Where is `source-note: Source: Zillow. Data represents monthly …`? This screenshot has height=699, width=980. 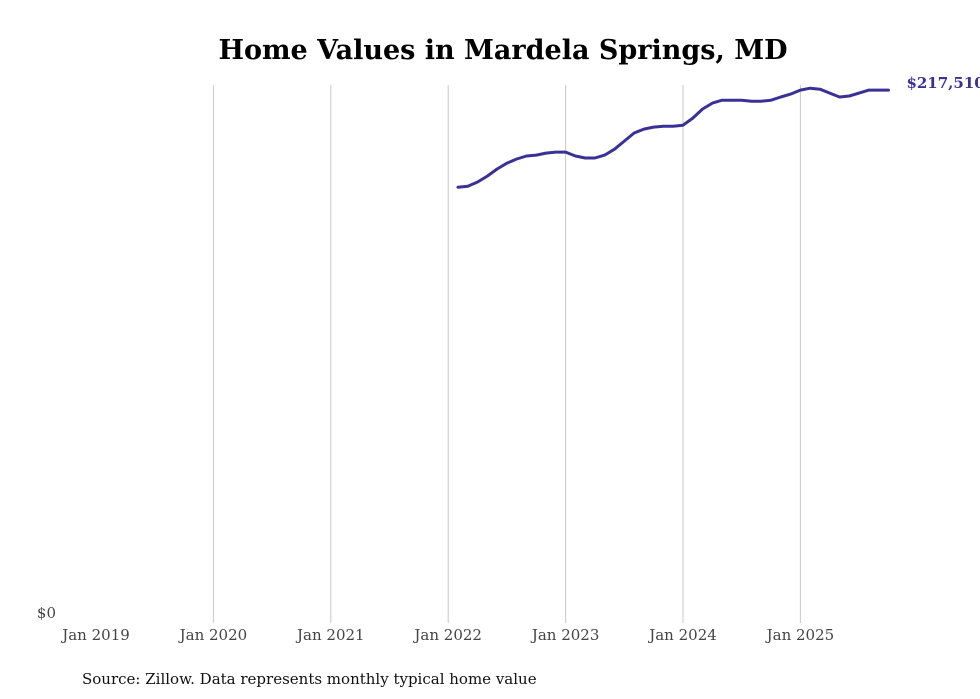
source-note: Source: Zillow. Data represents monthly … is located at coordinates (309, 679).